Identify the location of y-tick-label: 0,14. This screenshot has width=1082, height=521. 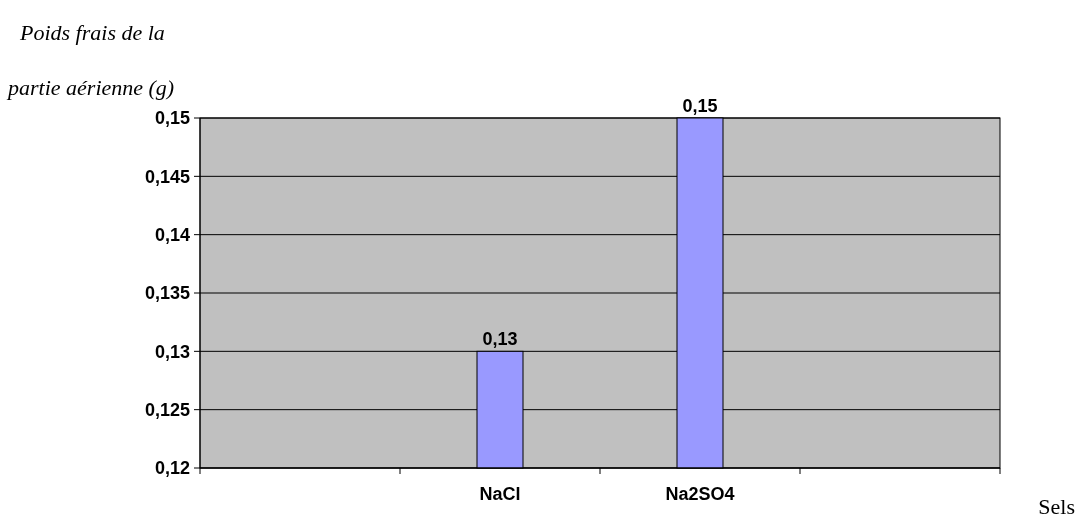
(172, 234).